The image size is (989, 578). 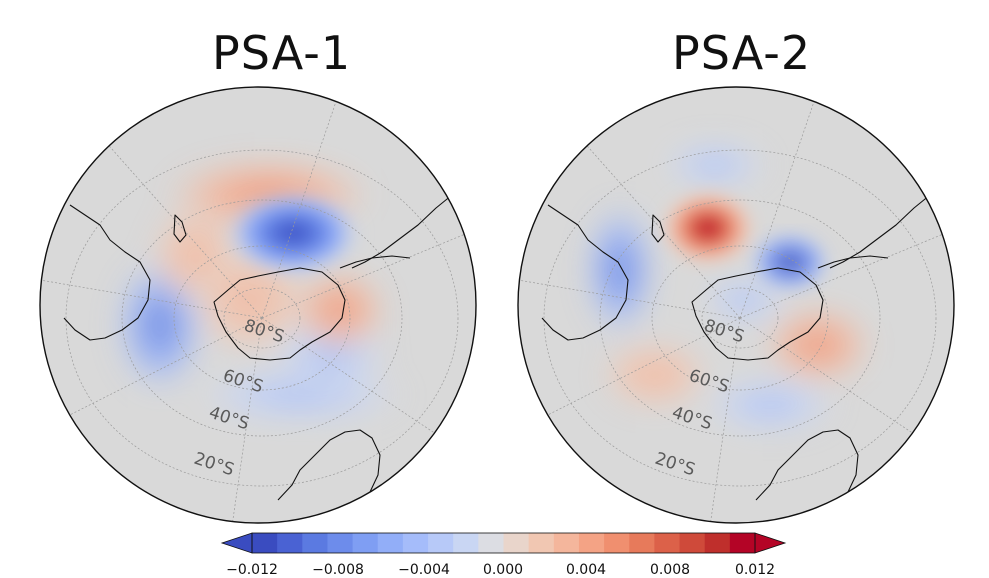 What do you see at coordinates (770, 543) in the screenshot?
I see `colorbar-extend-max` at bounding box center [770, 543].